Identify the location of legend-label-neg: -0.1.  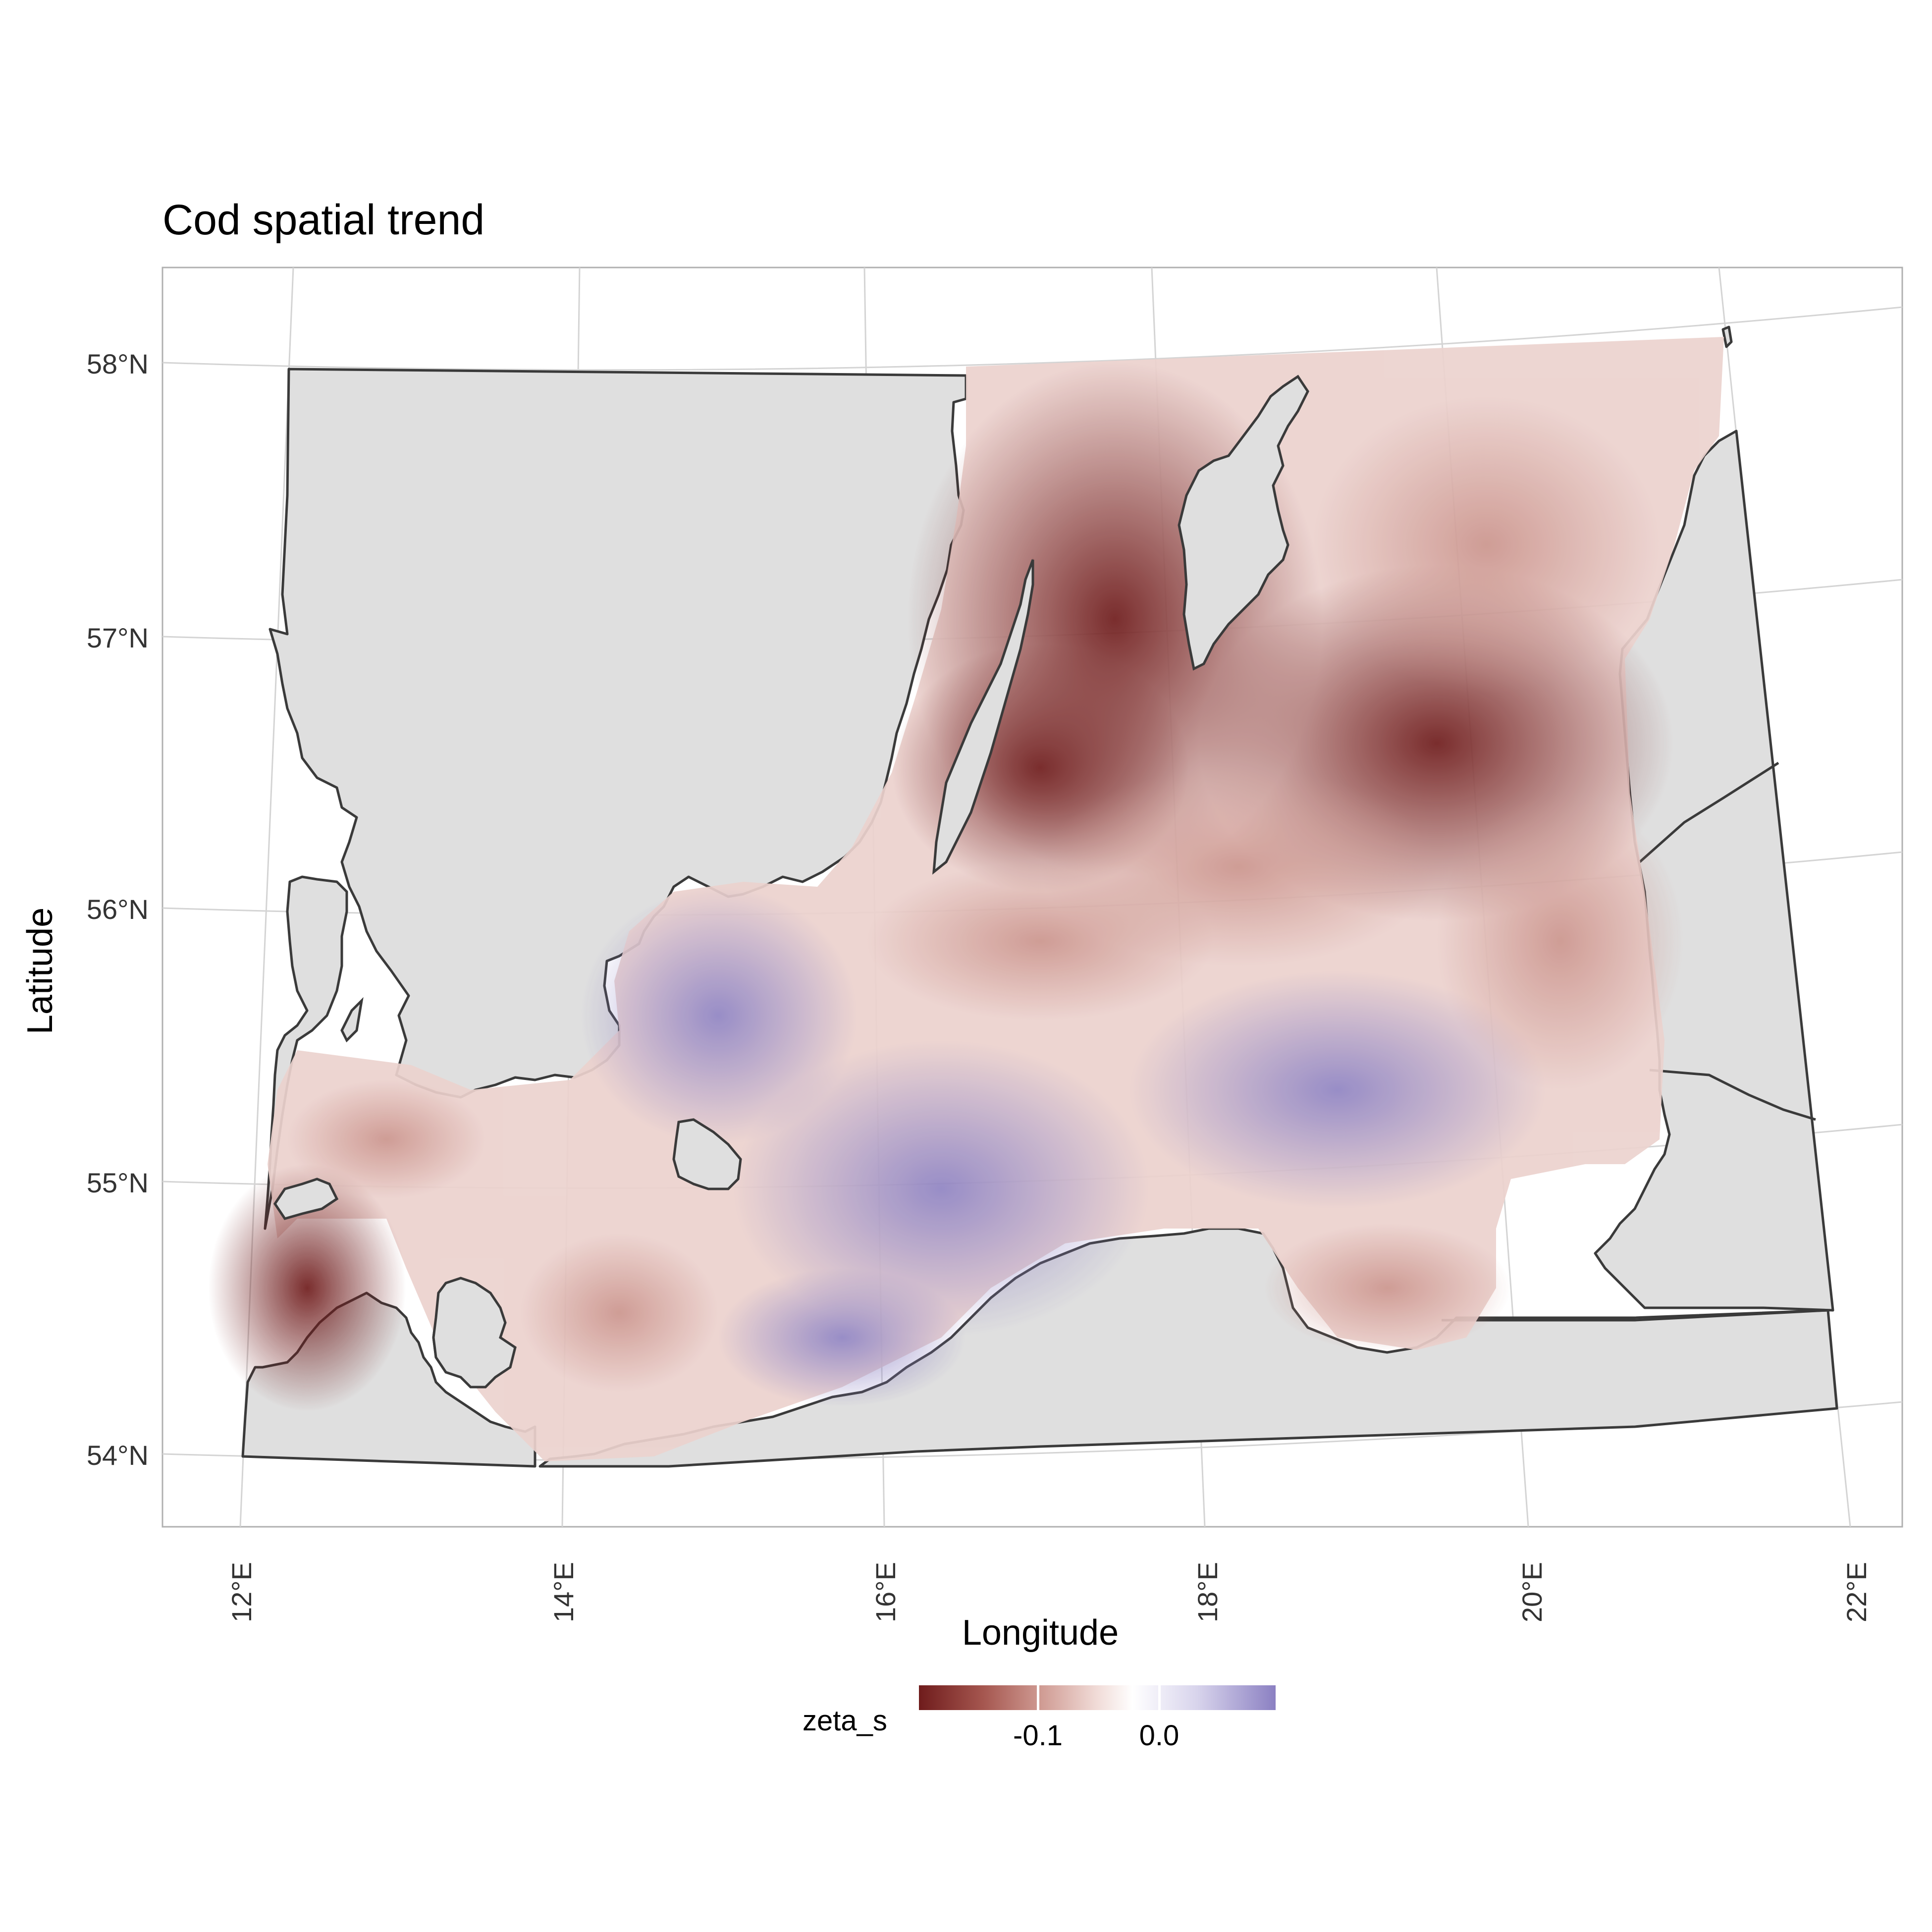
(1038, 1735).